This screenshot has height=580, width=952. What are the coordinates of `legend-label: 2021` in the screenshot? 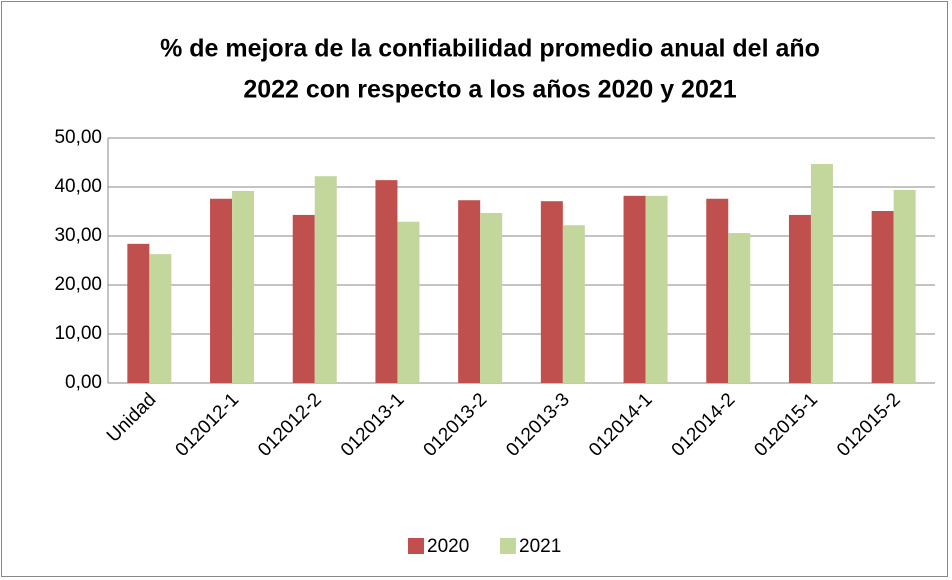 It's located at (540, 546).